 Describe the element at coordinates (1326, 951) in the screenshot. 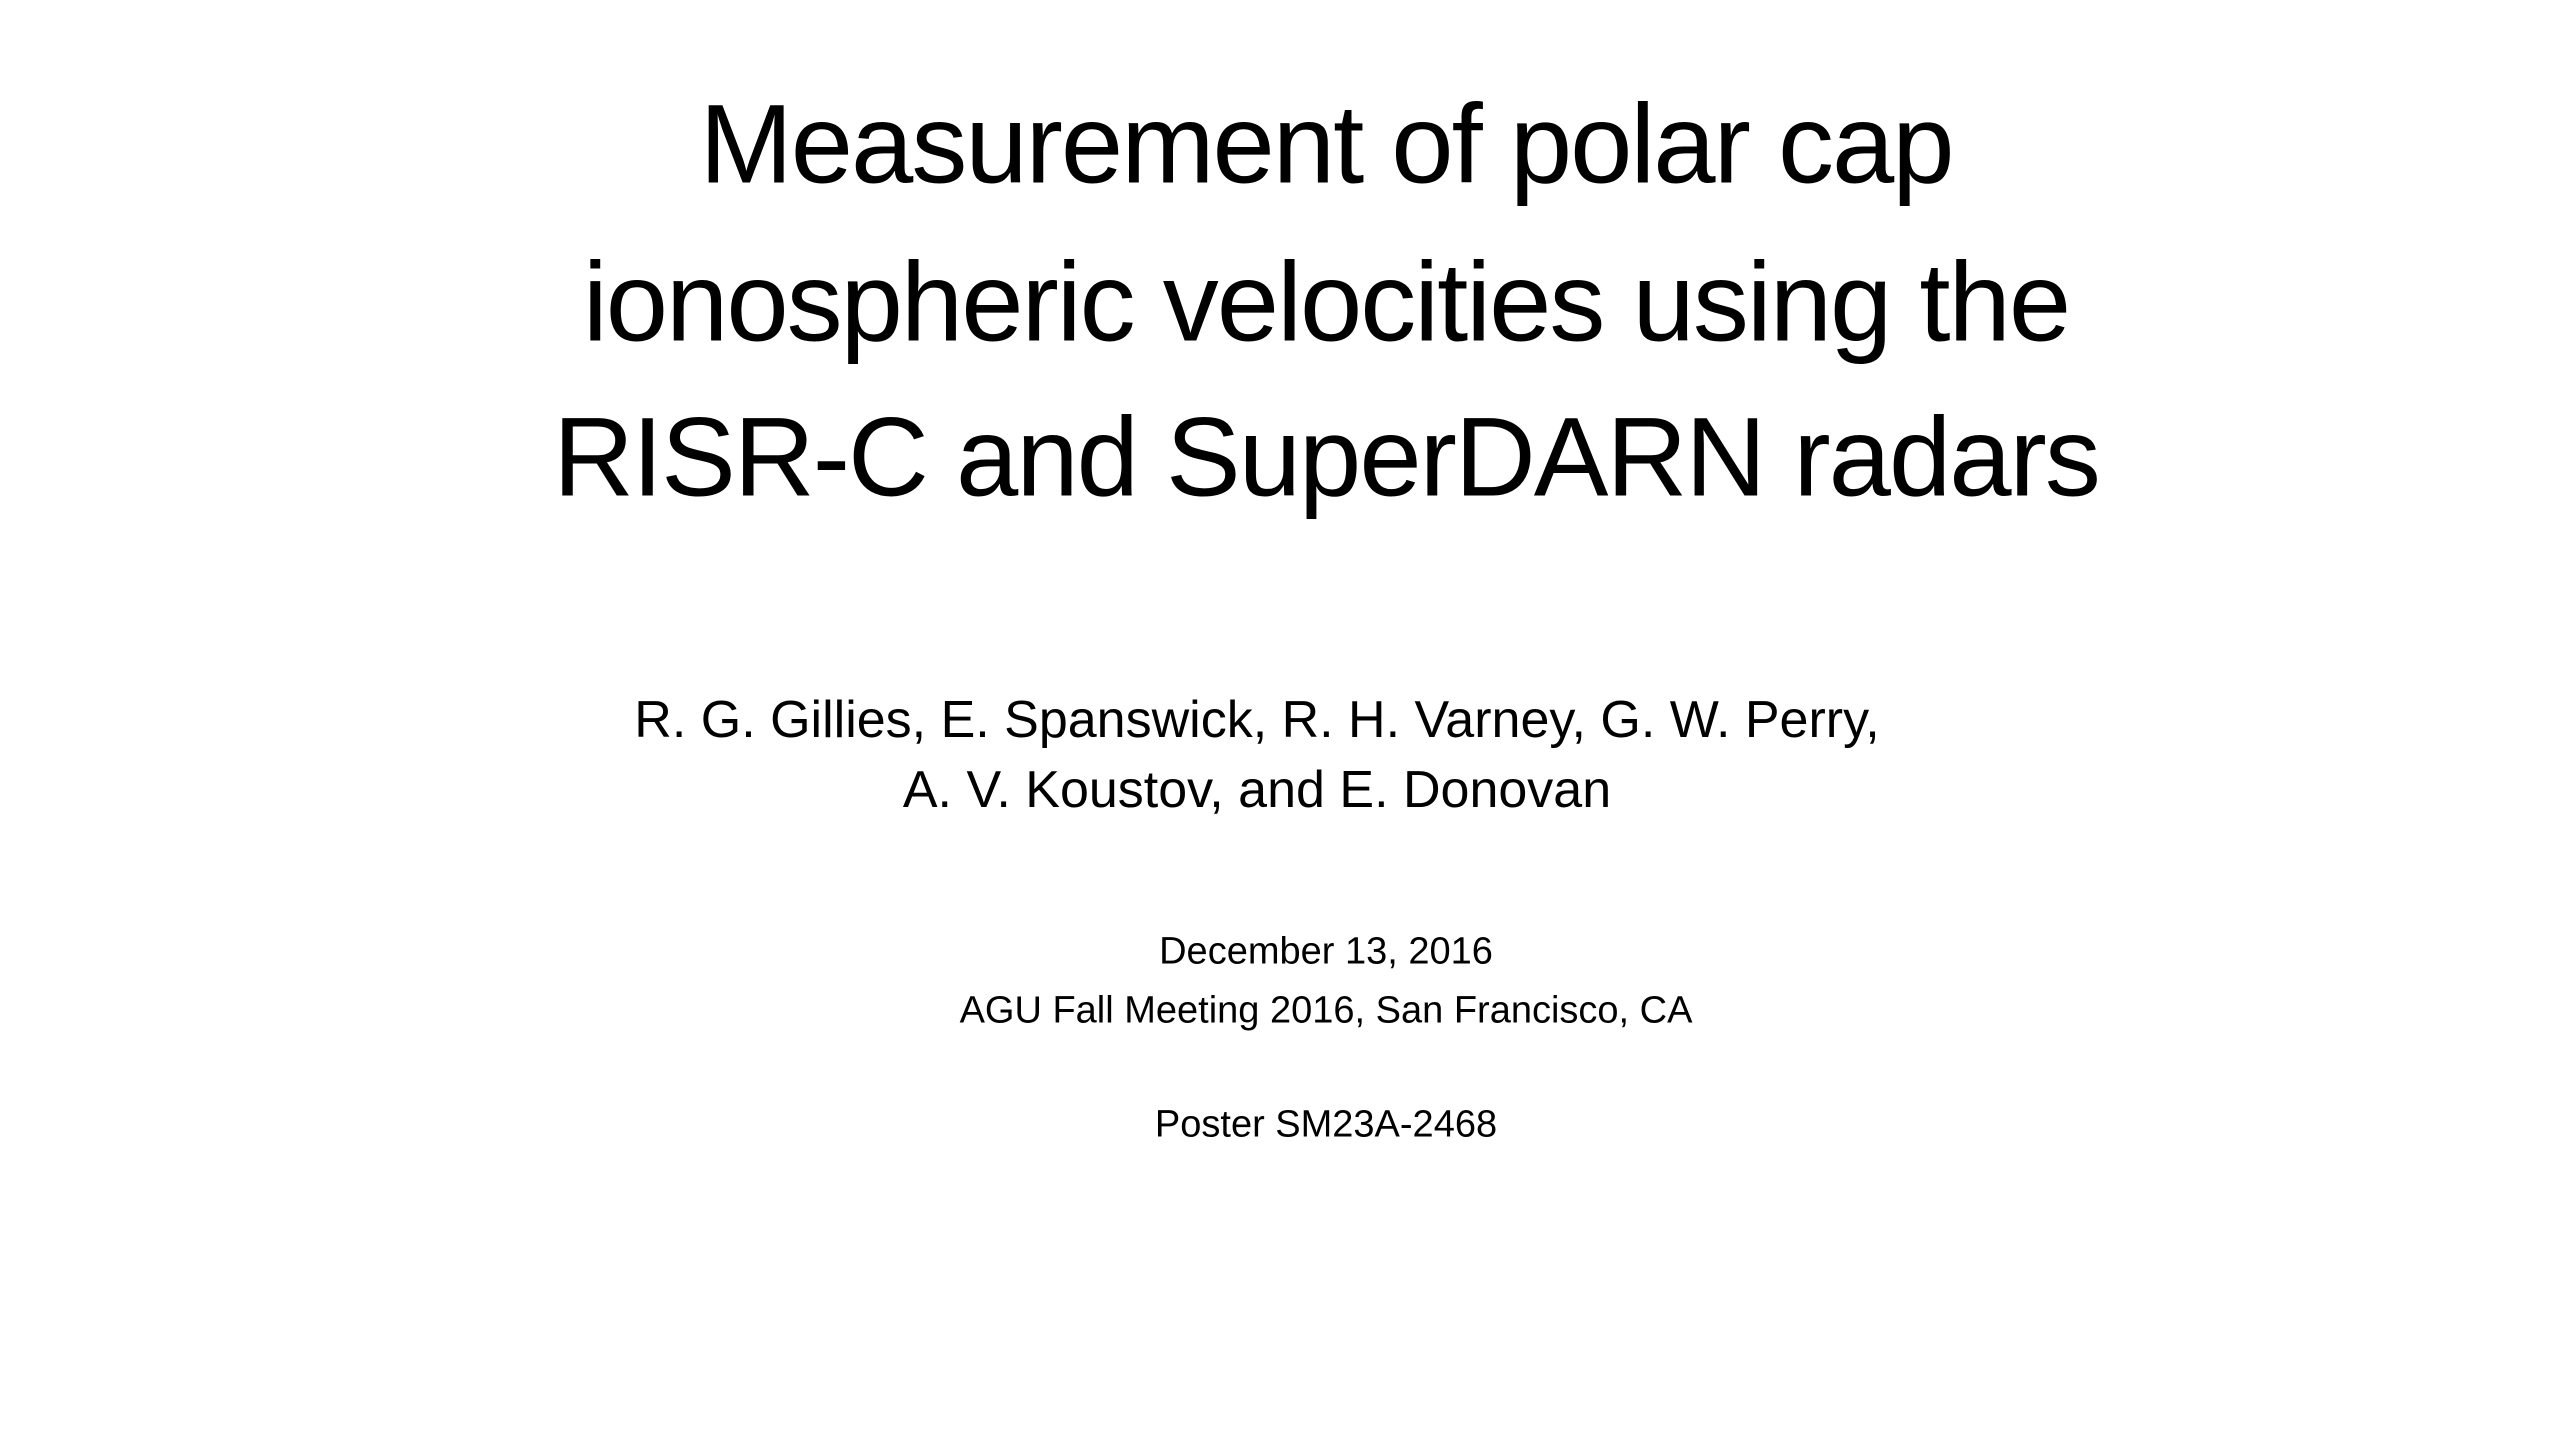

I see `date: December 13, 2016` at that location.